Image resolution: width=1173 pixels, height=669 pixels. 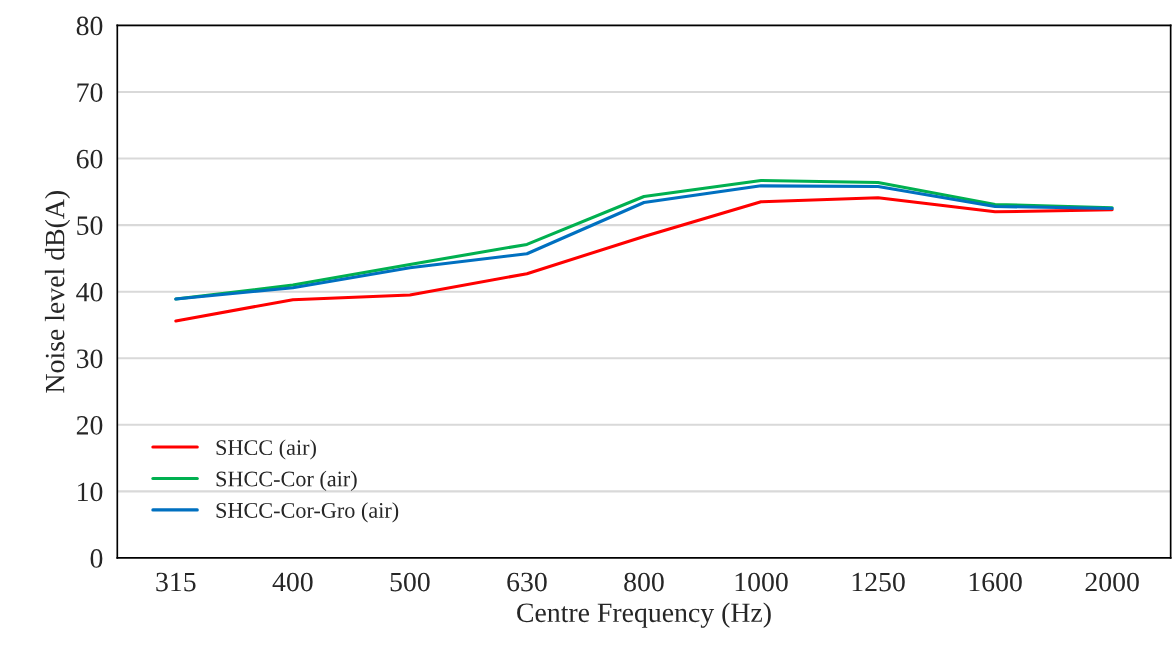 I want to click on x-tick-label: 315, so click(x=176, y=582).